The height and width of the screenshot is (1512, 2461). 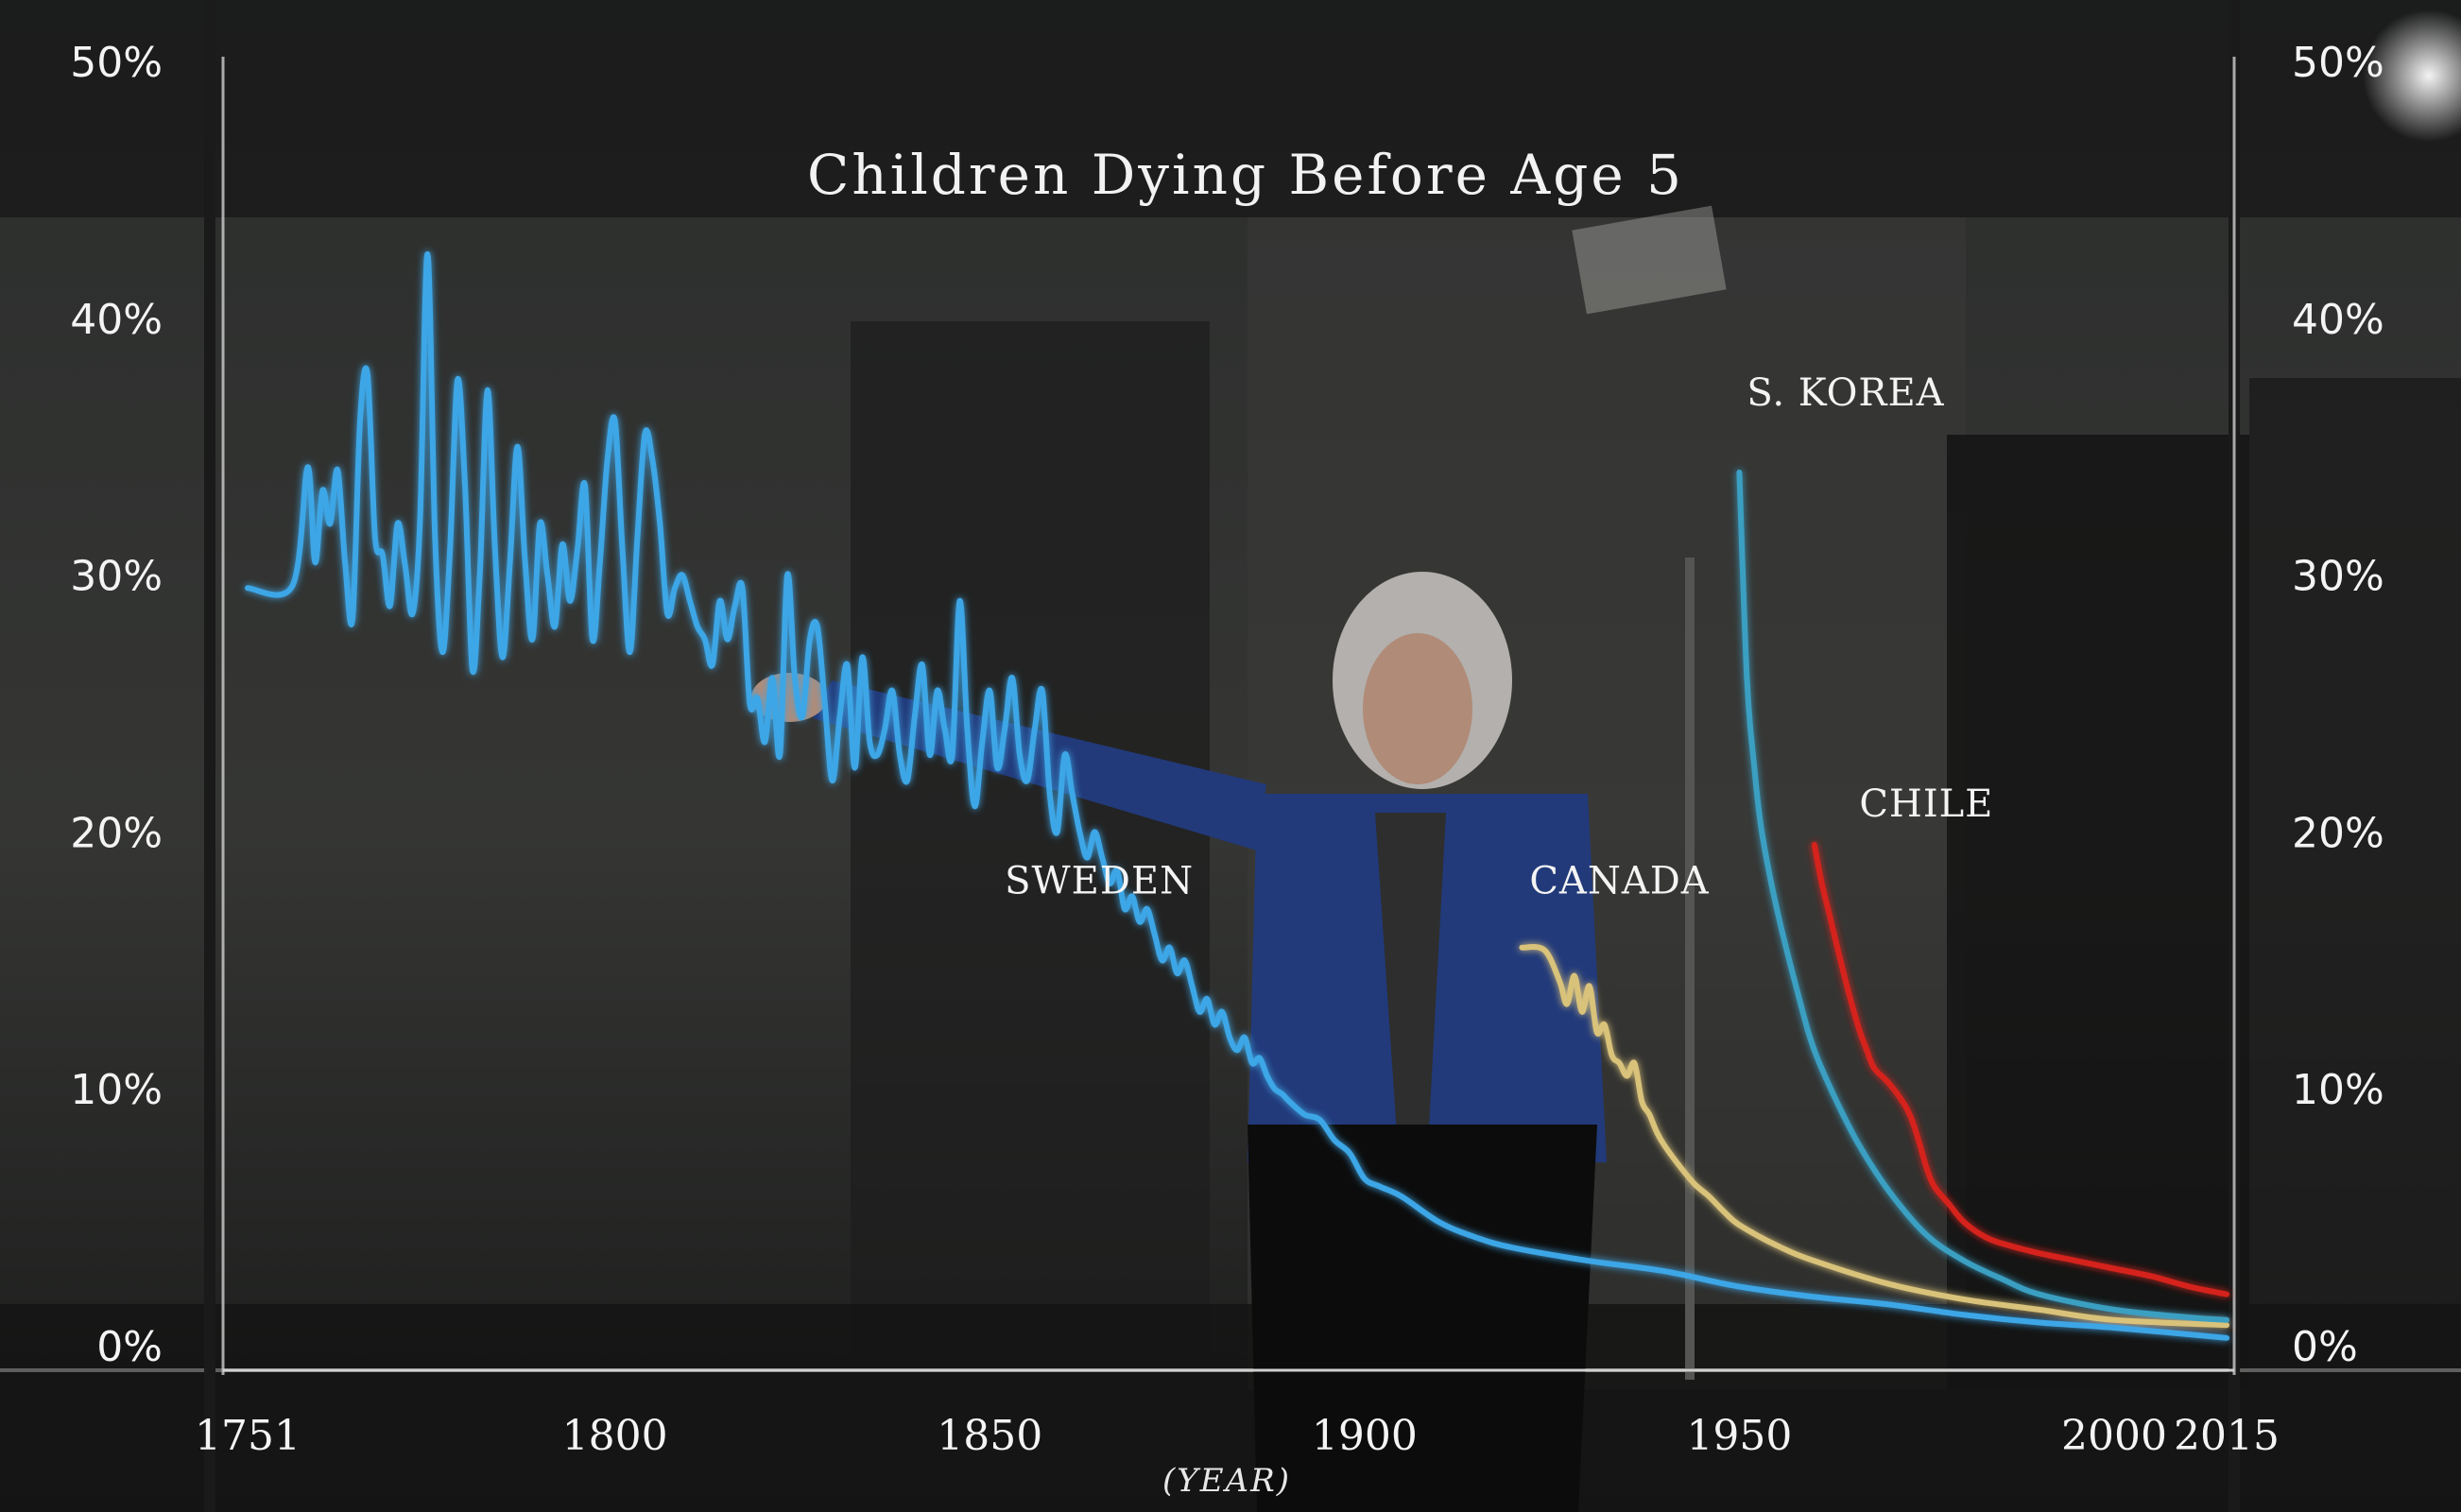 I want to click on y-tick-label-right-0: 0%, so click(x=2325, y=1347).